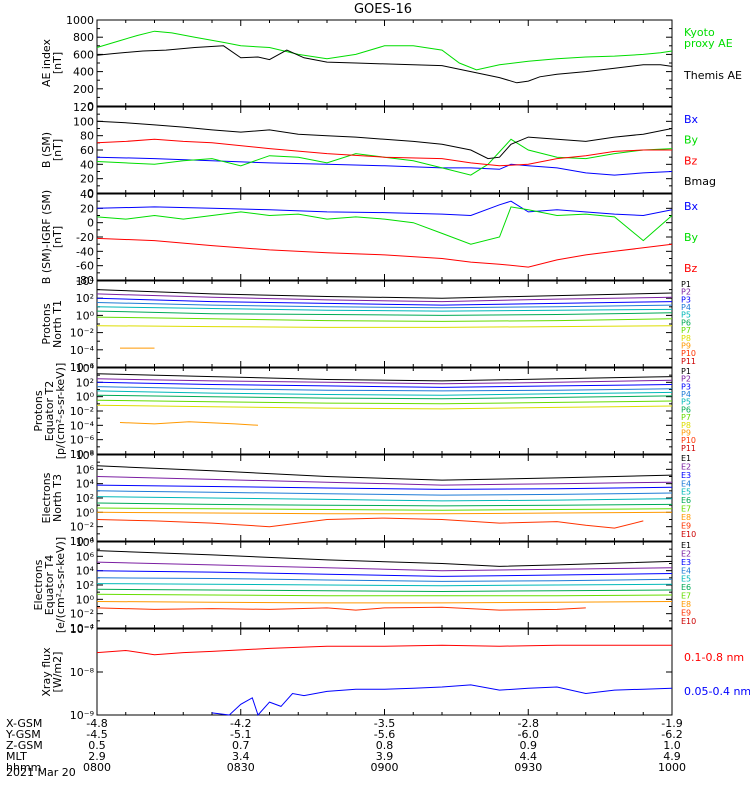  I want to click on series-line-e1, so click(384, 558).